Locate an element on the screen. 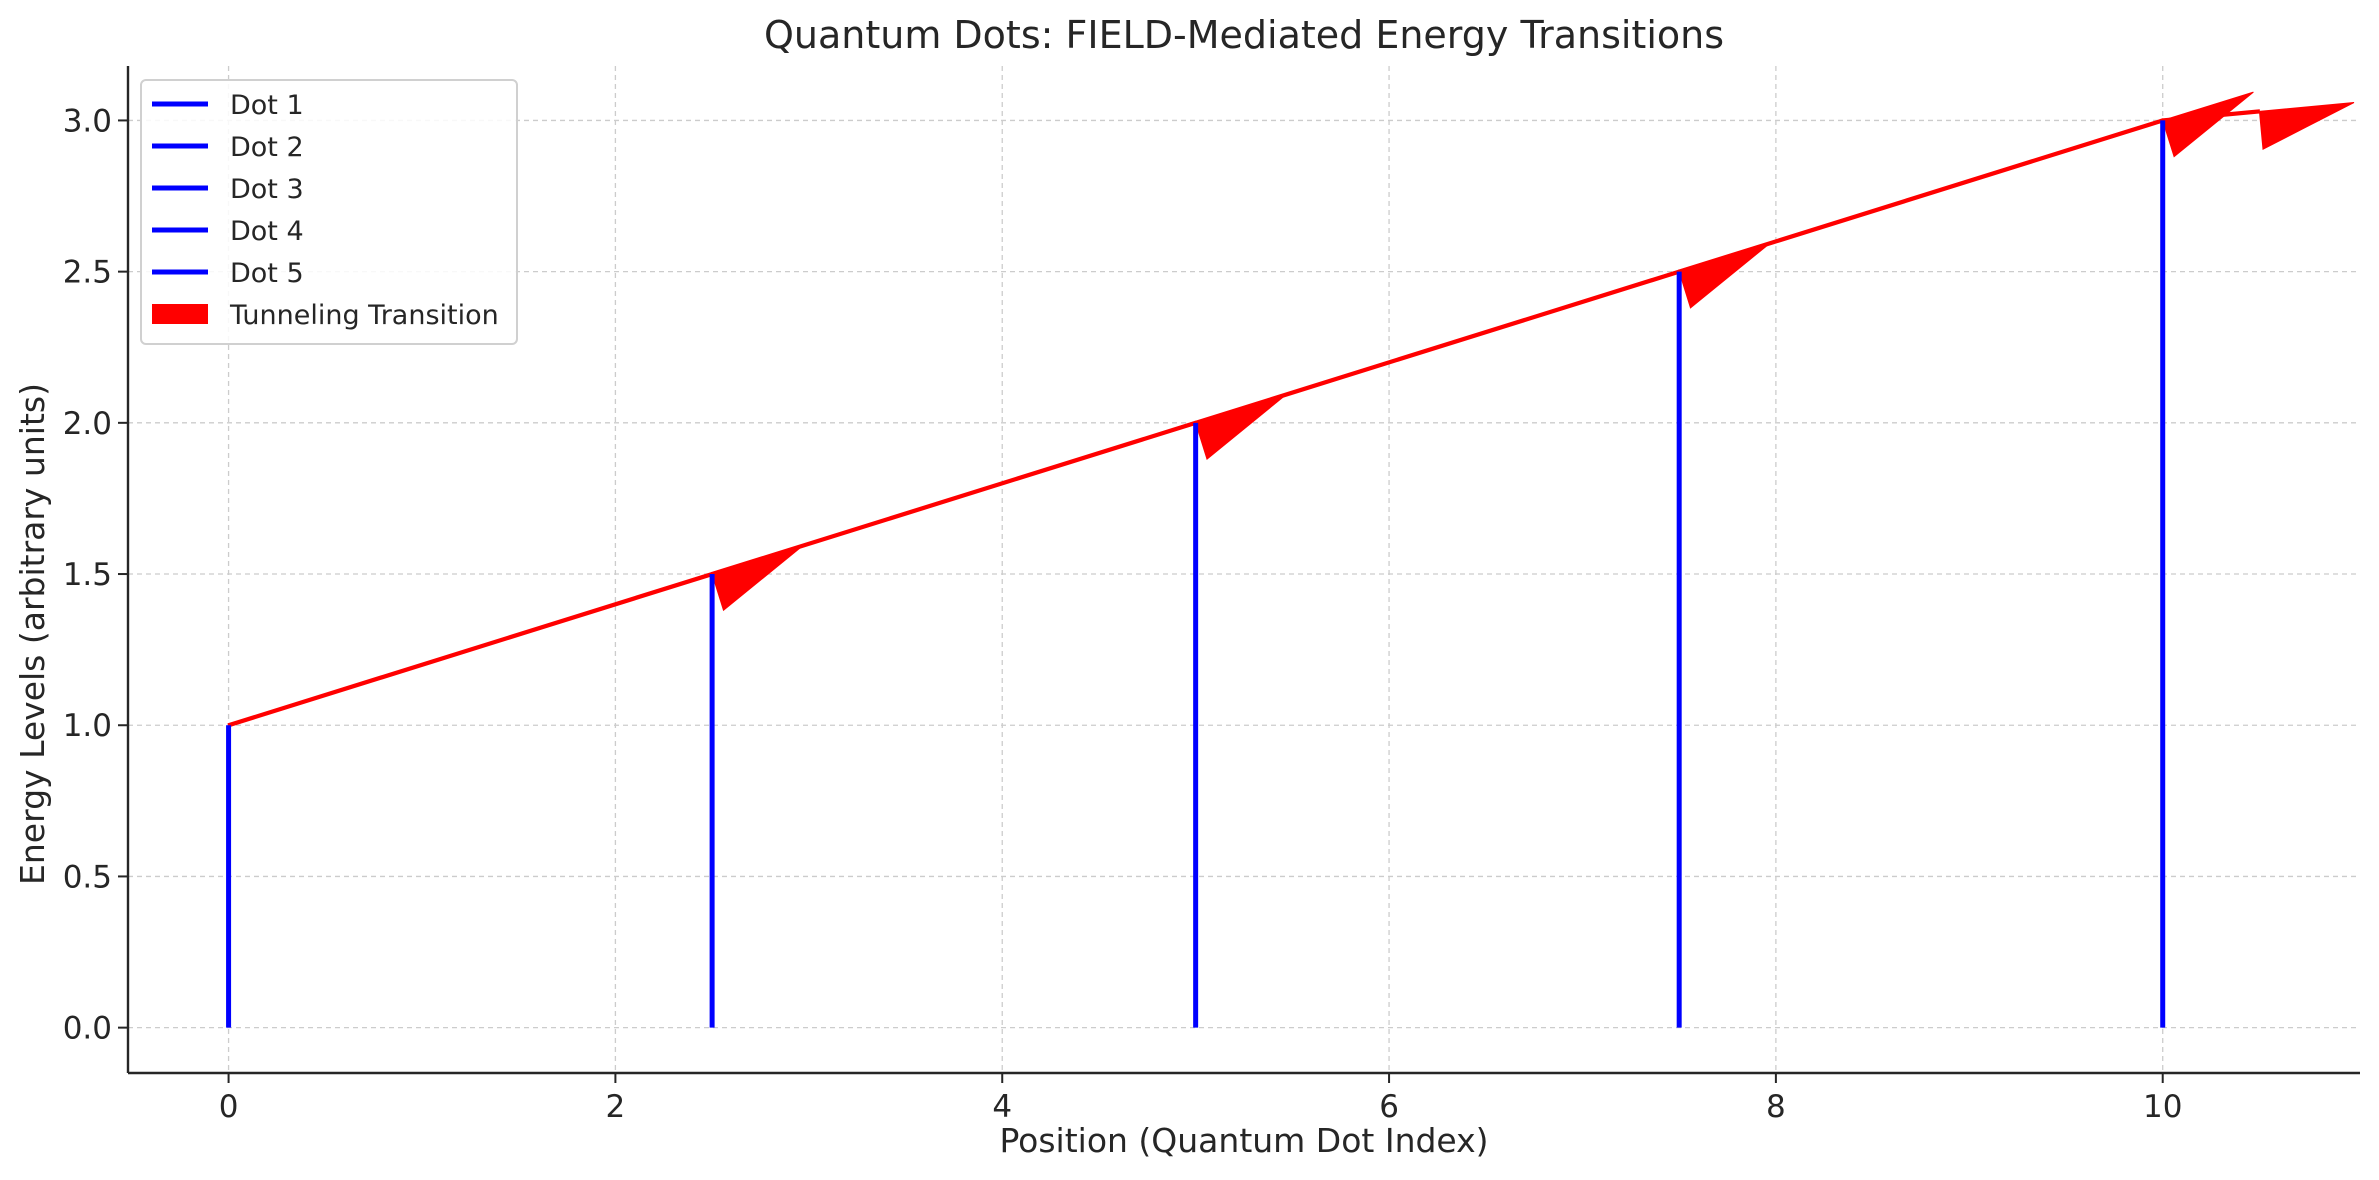 The width and height of the screenshot is (2379, 1180). x-tick-label: 4 is located at coordinates (1002, 1107).